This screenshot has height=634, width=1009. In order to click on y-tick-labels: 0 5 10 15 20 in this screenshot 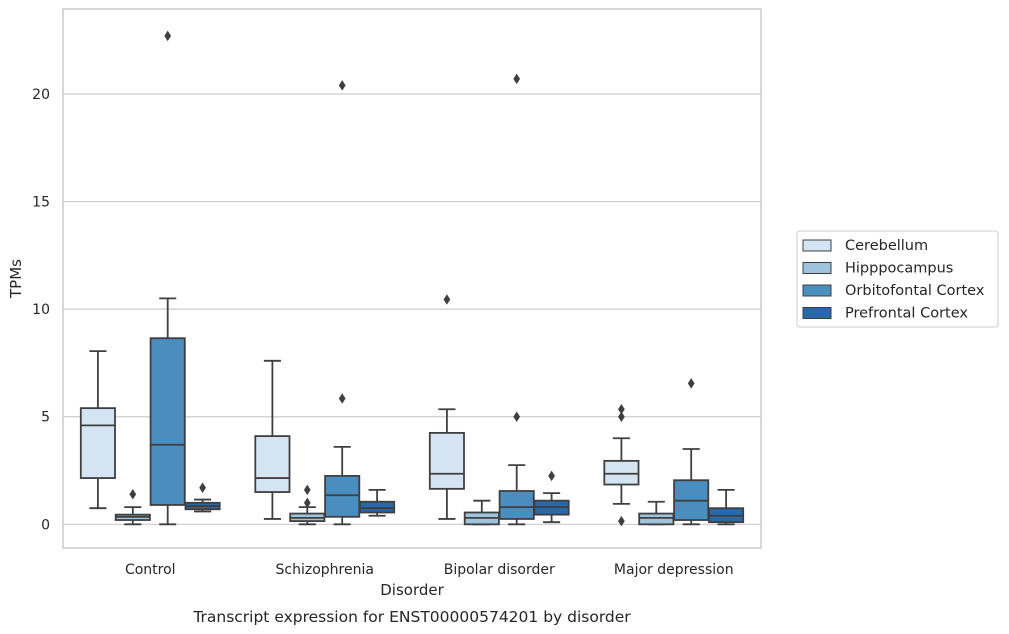, I will do `click(41, 310)`.